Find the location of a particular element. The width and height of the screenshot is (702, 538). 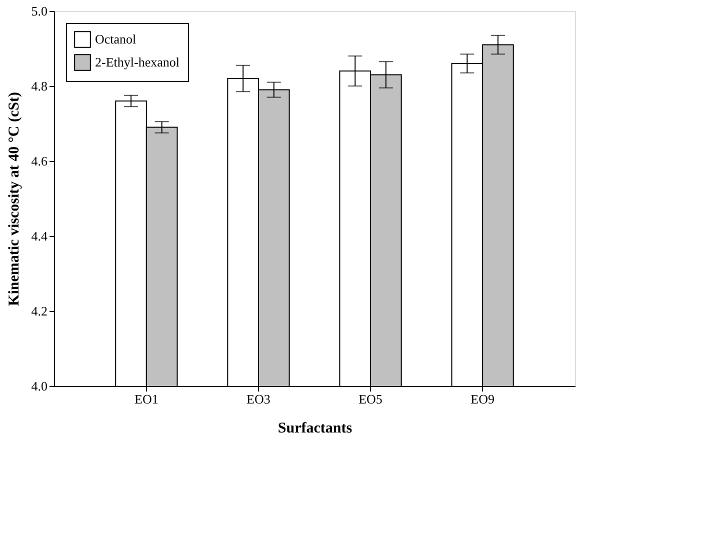

x-tick-label: EO1 is located at coordinates (146, 399).